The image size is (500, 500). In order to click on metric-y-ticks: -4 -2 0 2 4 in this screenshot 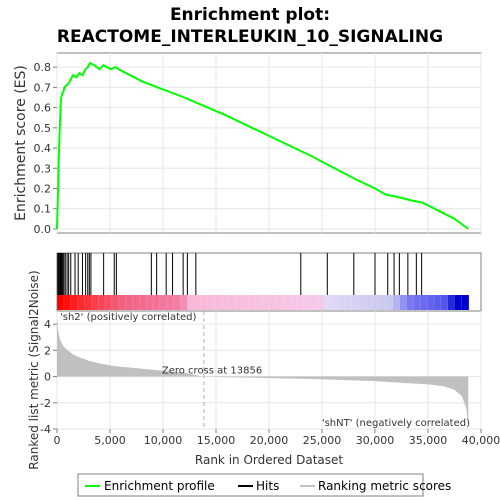, I will do `click(48, 377)`.